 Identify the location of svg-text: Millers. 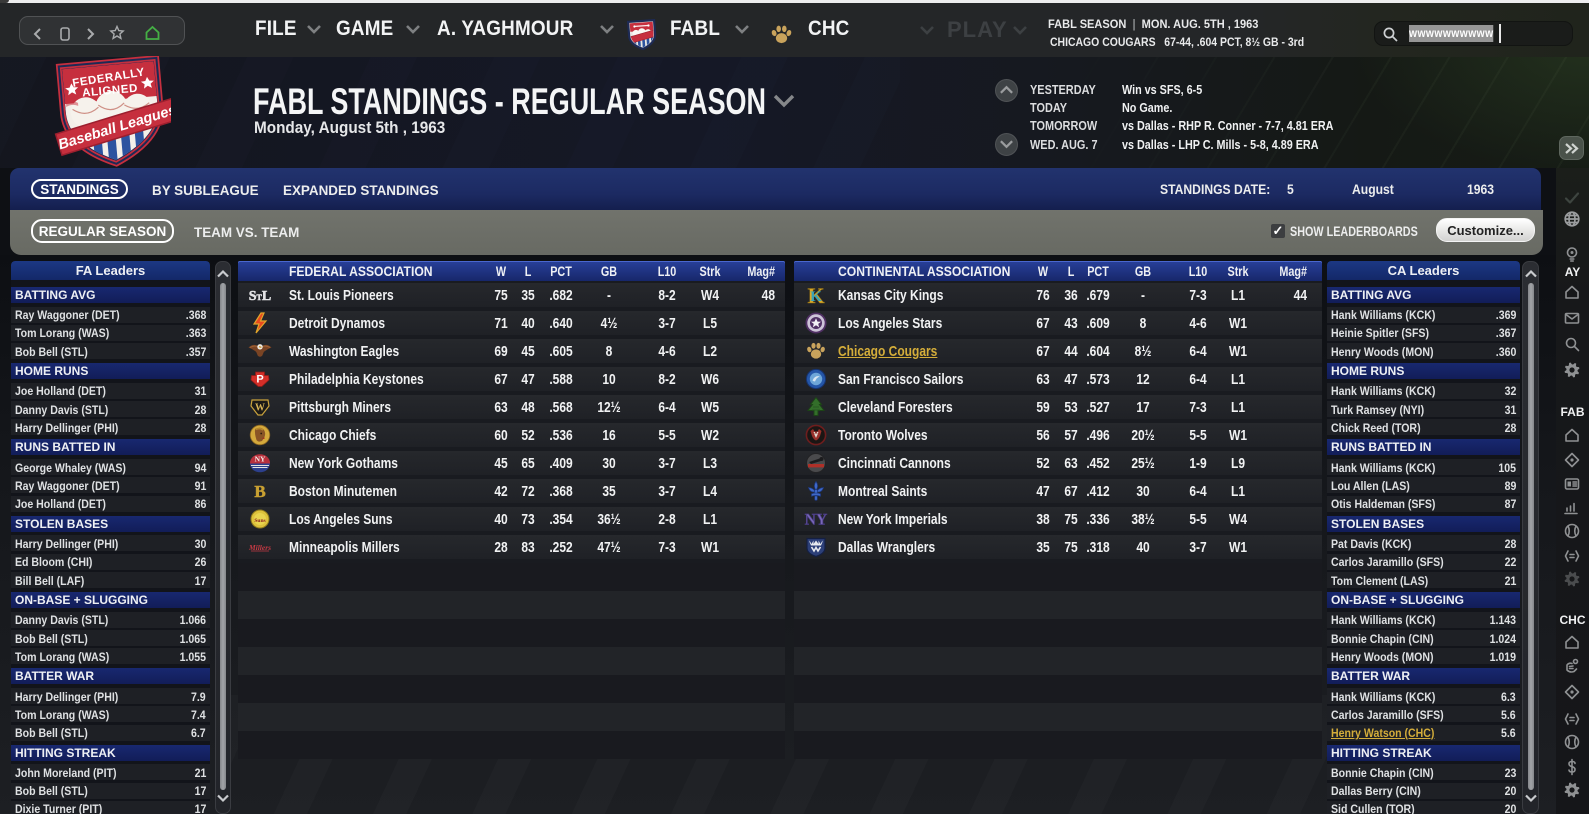
(259, 547).